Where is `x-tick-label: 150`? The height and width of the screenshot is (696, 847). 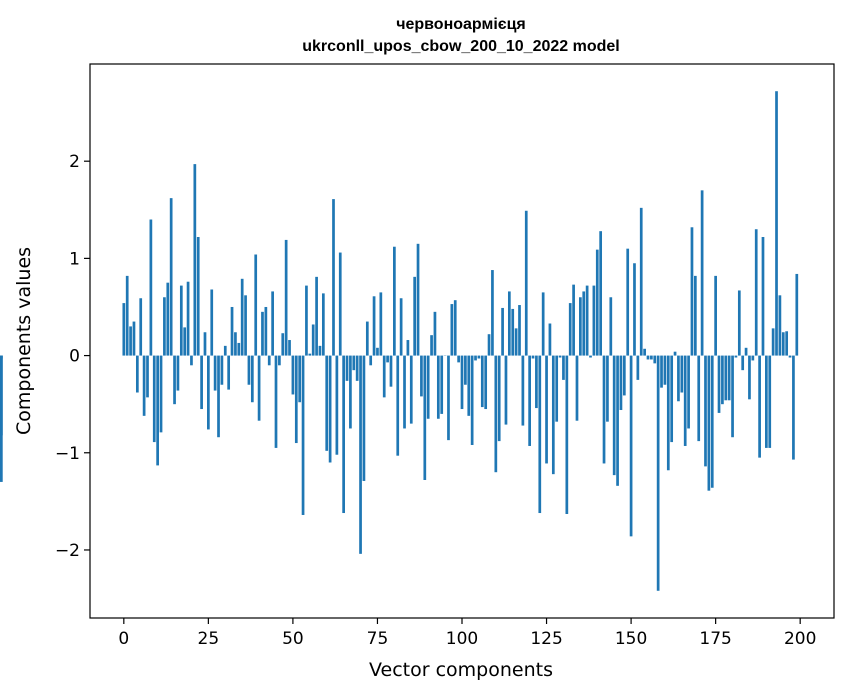
x-tick-label: 150 is located at coordinates (631, 639).